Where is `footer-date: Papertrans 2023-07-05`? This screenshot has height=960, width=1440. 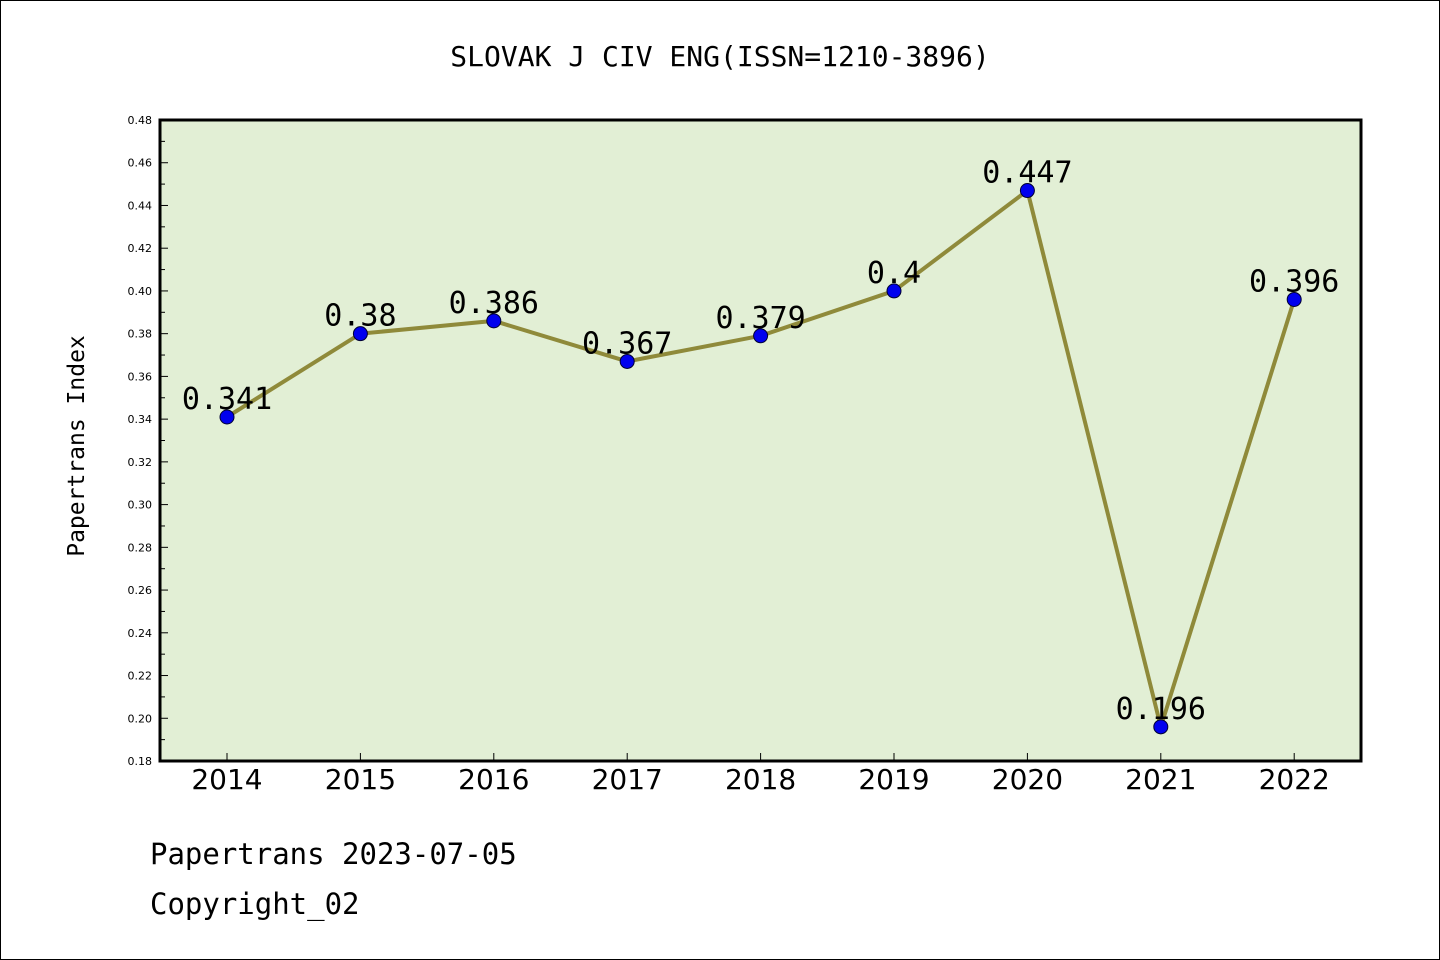 footer-date: Papertrans 2023-07-05 is located at coordinates (333, 854).